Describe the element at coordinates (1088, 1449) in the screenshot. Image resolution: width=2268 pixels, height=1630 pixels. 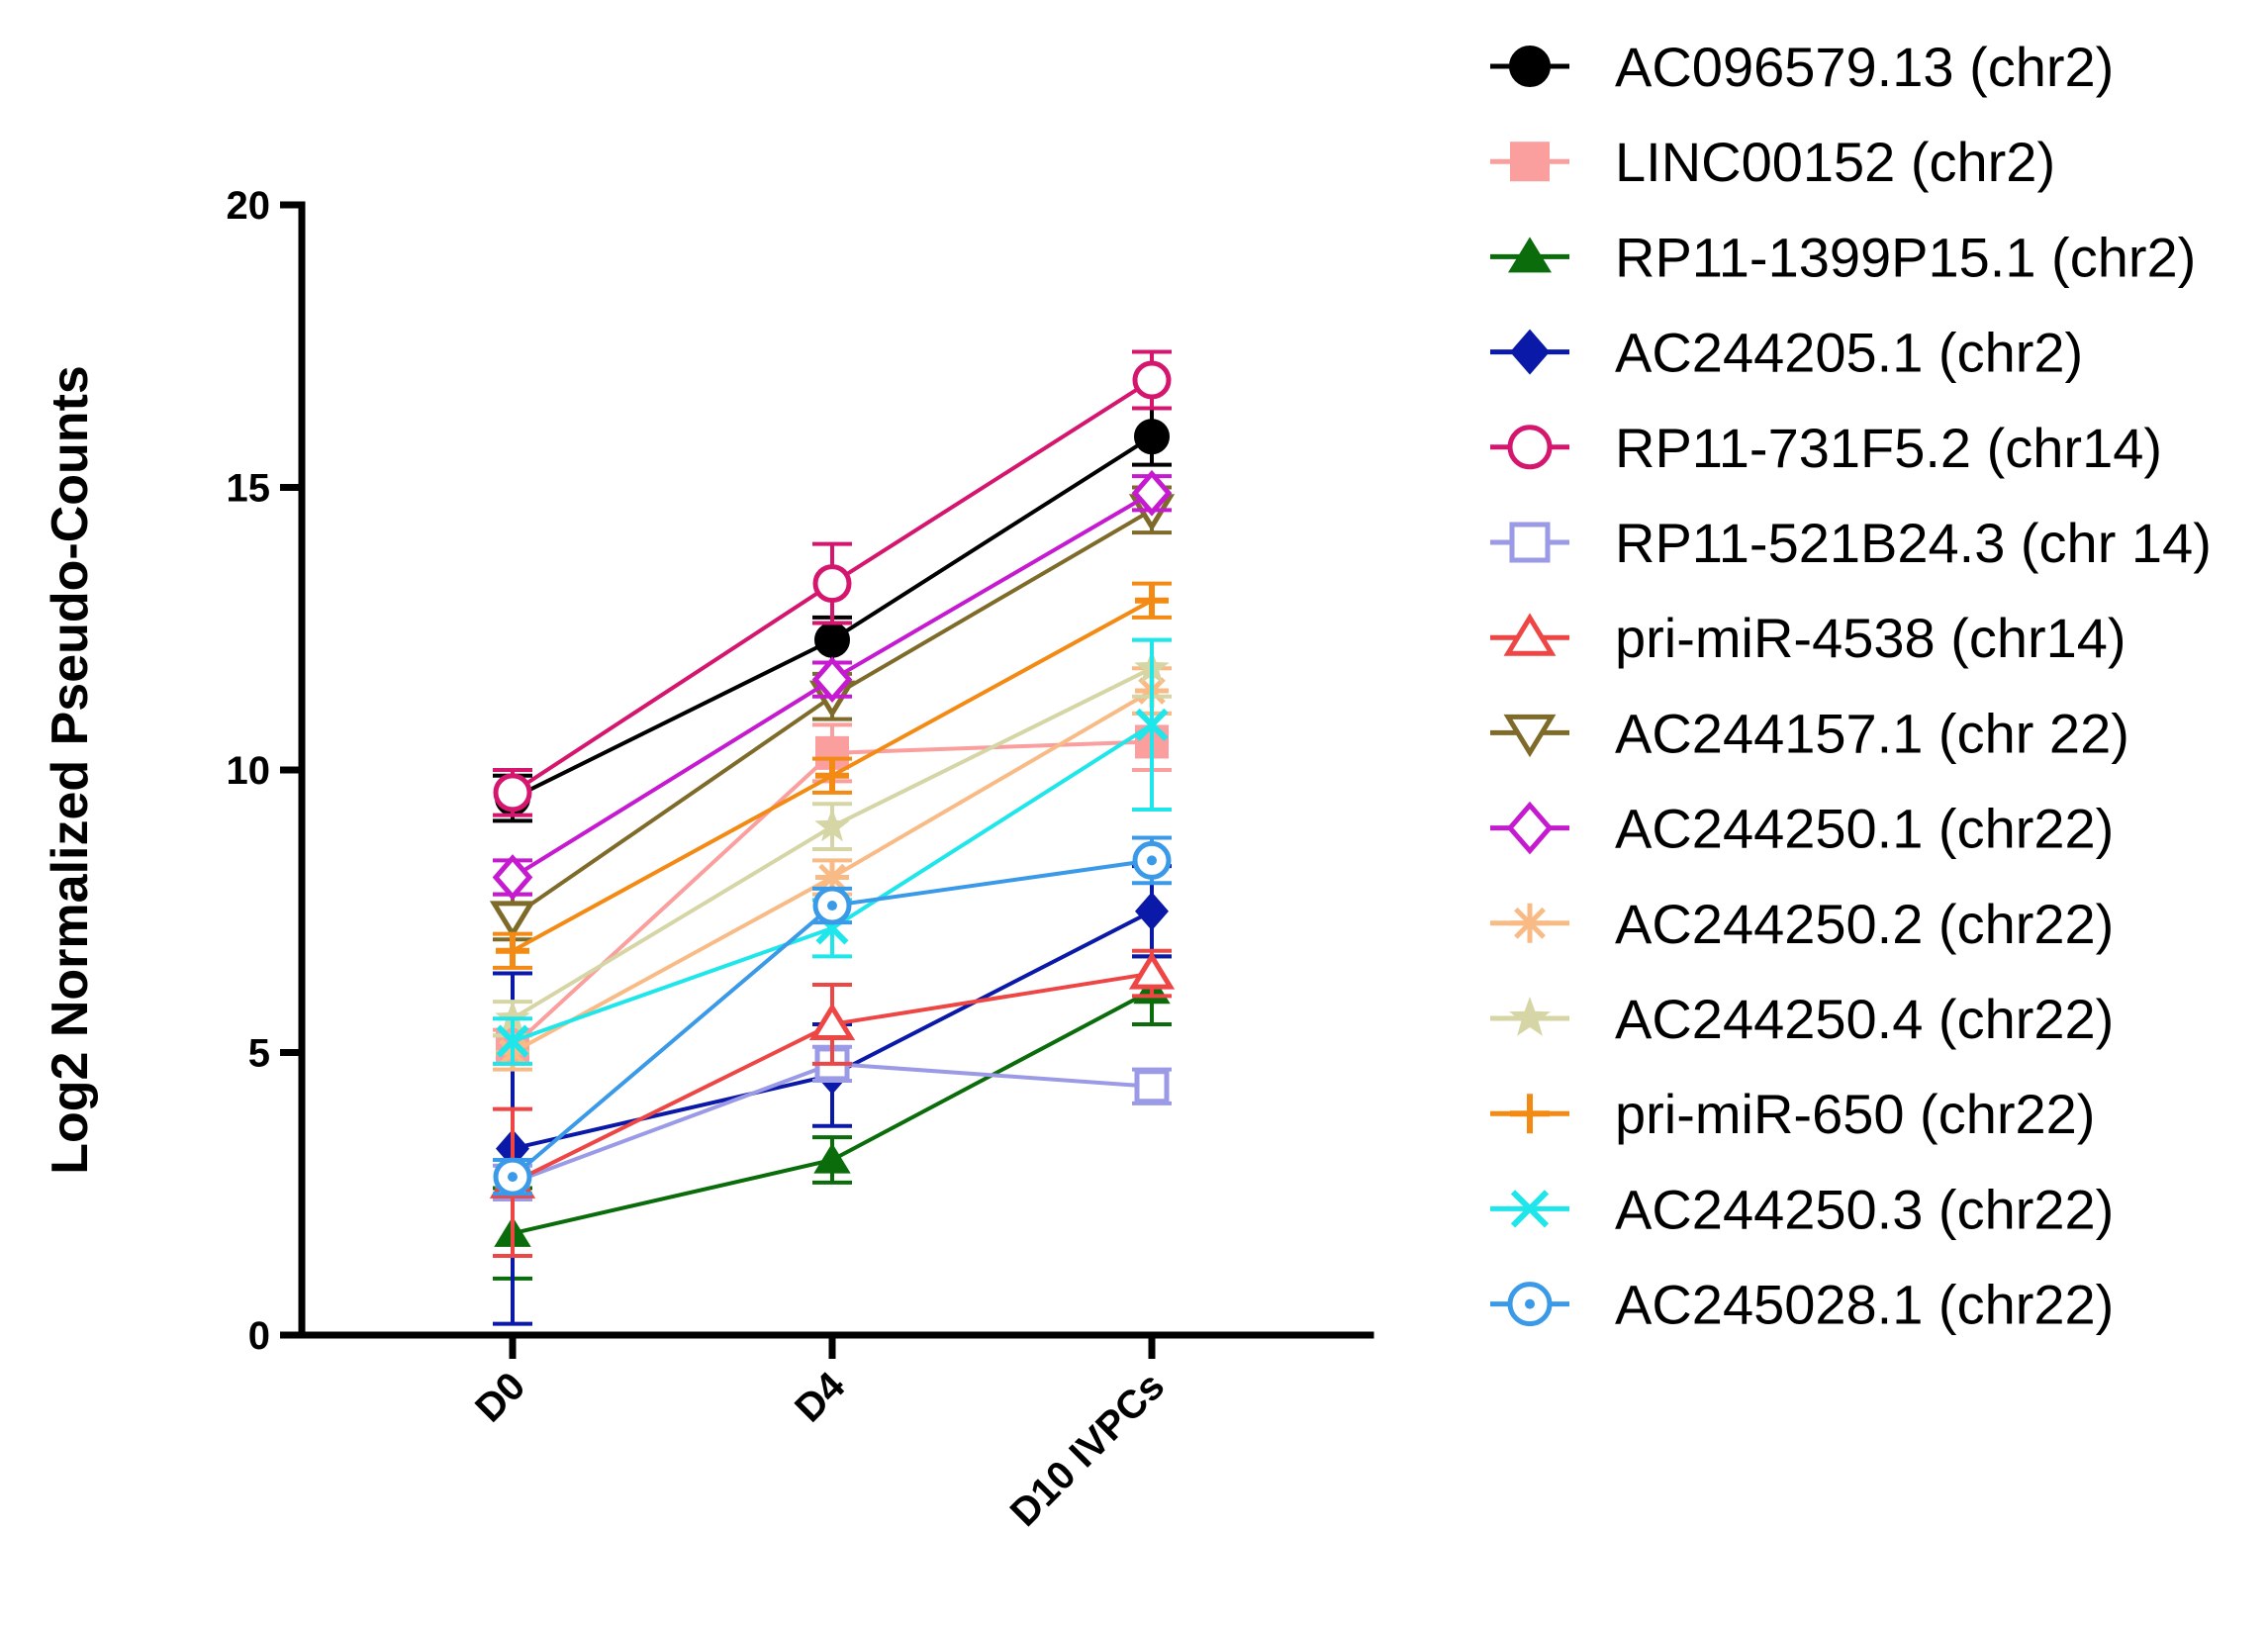
I see `x-tick-label-2: D10 IVPCs` at that location.